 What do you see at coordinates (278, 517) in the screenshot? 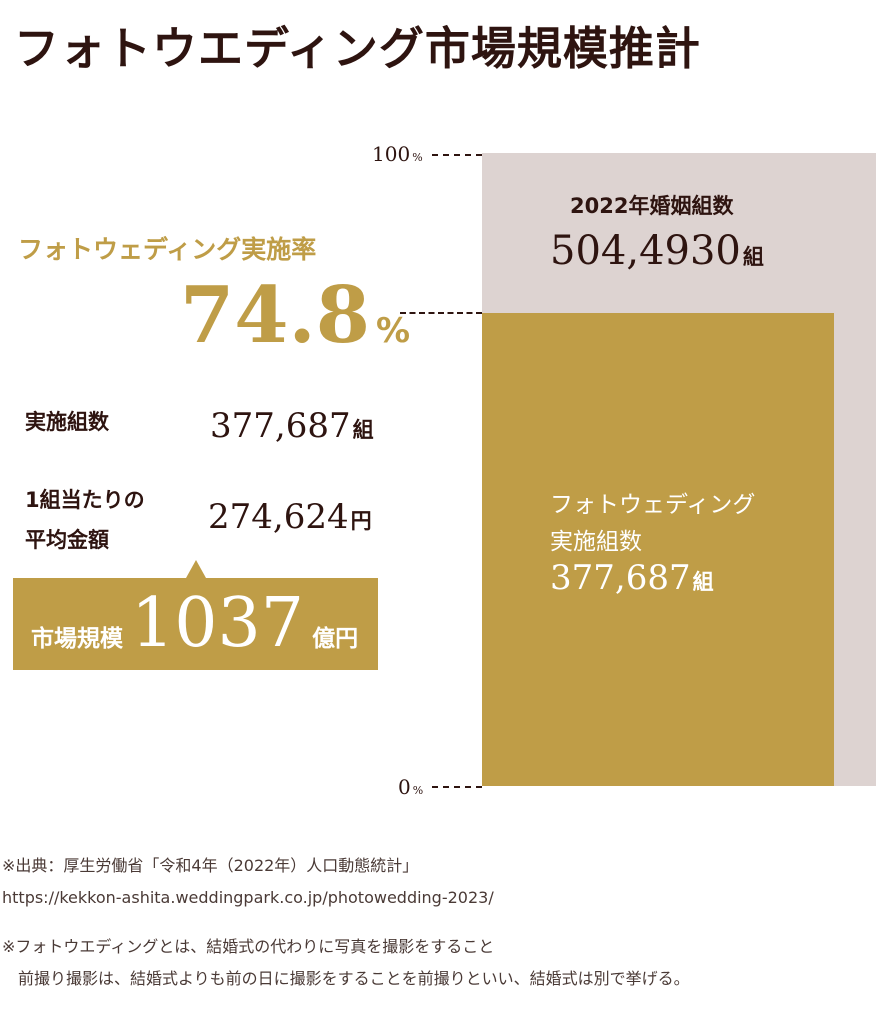
I see `value: 274,624` at bounding box center [278, 517].